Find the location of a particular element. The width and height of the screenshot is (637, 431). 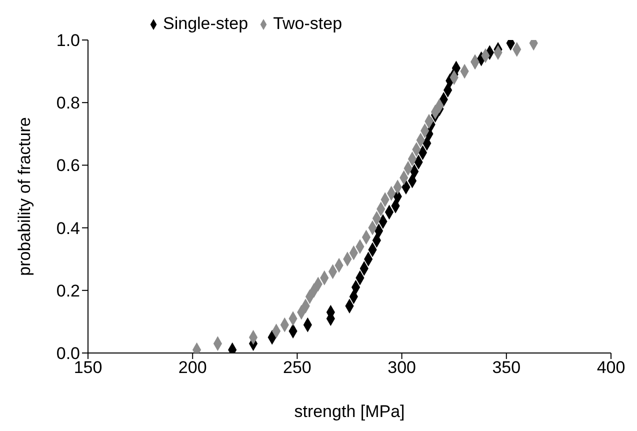

y-tick-label: 1.0 is located at coordinates (68, 40).